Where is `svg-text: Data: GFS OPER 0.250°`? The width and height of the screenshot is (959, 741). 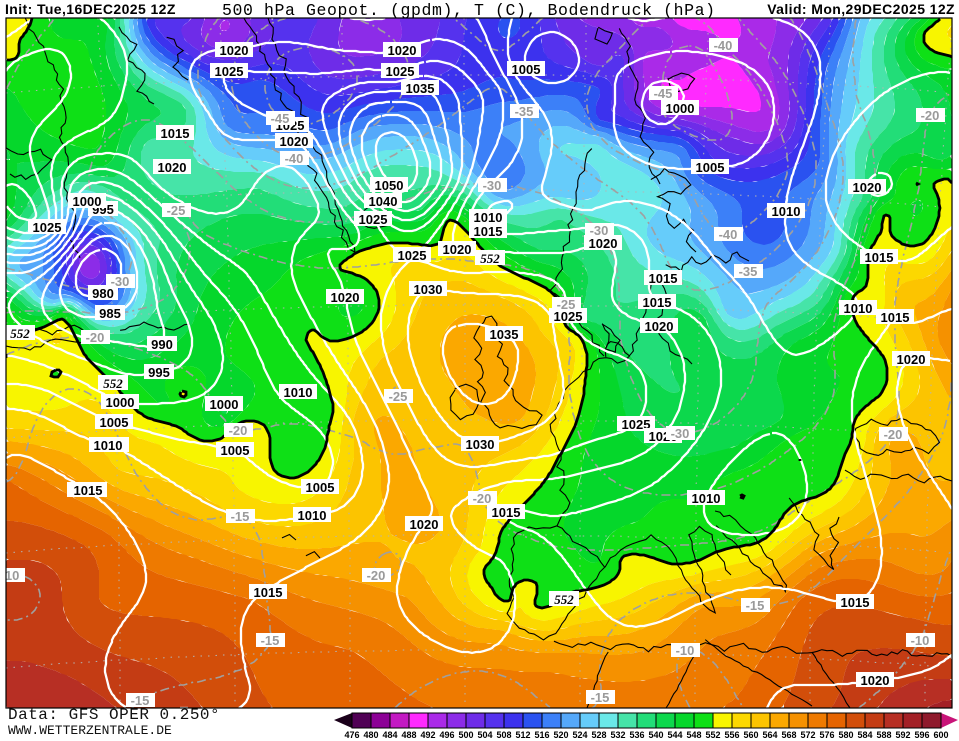 svg-text: Data: GFS OPER 0.250° is located at coordinates (114, 715).